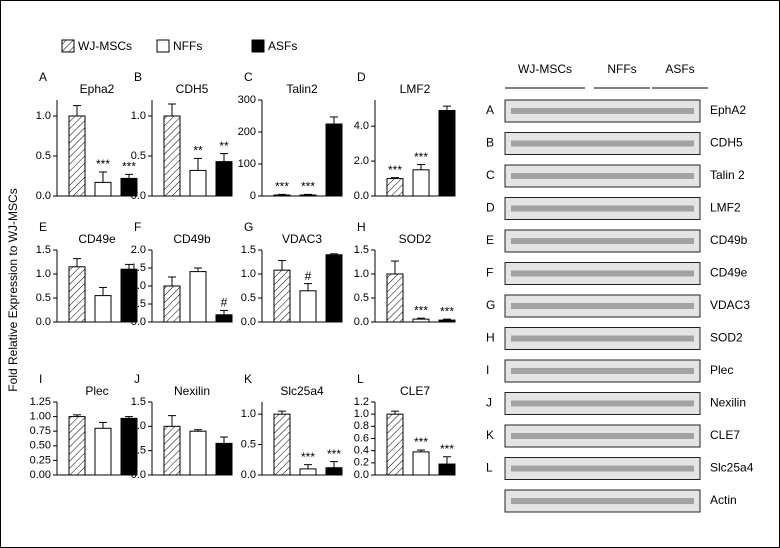 Image resolution: width=780 pixels, height=548 pixels. I want to click on panel-letter: B, so click(138, 77).